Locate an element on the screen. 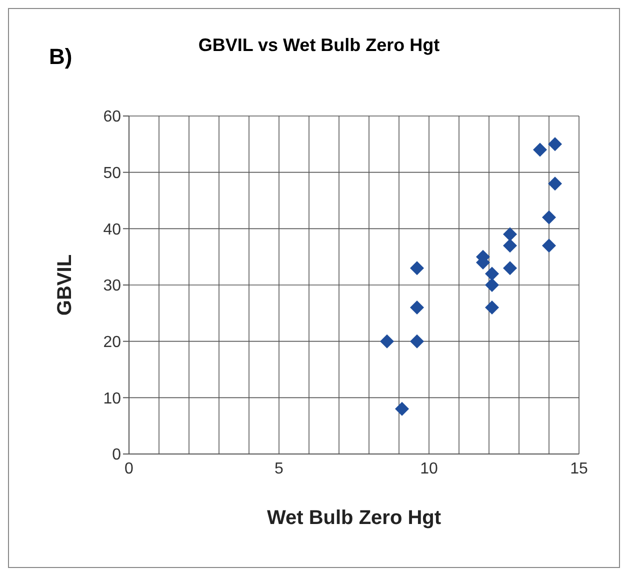 This screenshot has height=576, width=628. x-axis-title: Wet Bulb Zero Hgt is located at coordinates (354, 518).